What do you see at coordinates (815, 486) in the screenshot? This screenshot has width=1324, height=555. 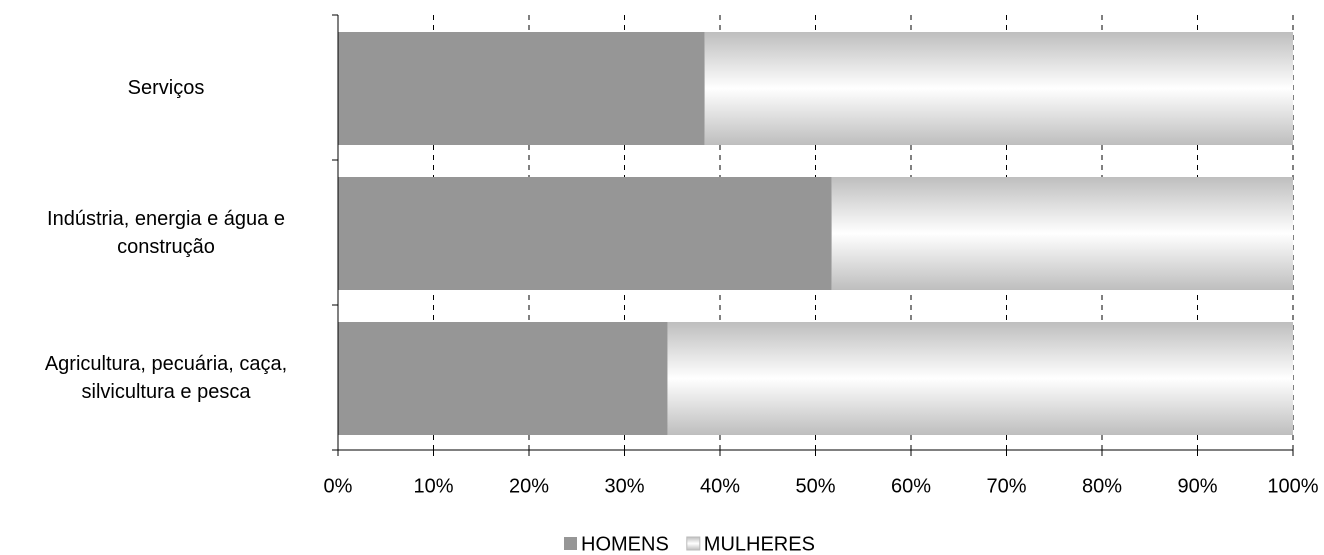 I see `x-tick-label: 50%` at bounding box center [815, 486].